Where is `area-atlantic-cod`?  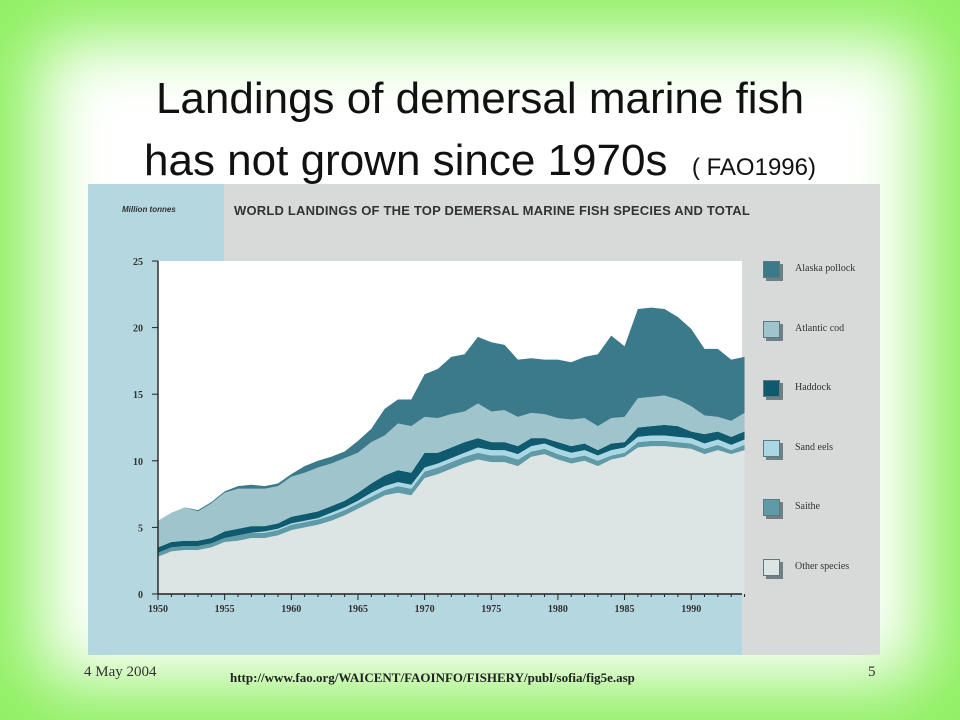 area-atlantic-cod is located at coordinates (451, 471).